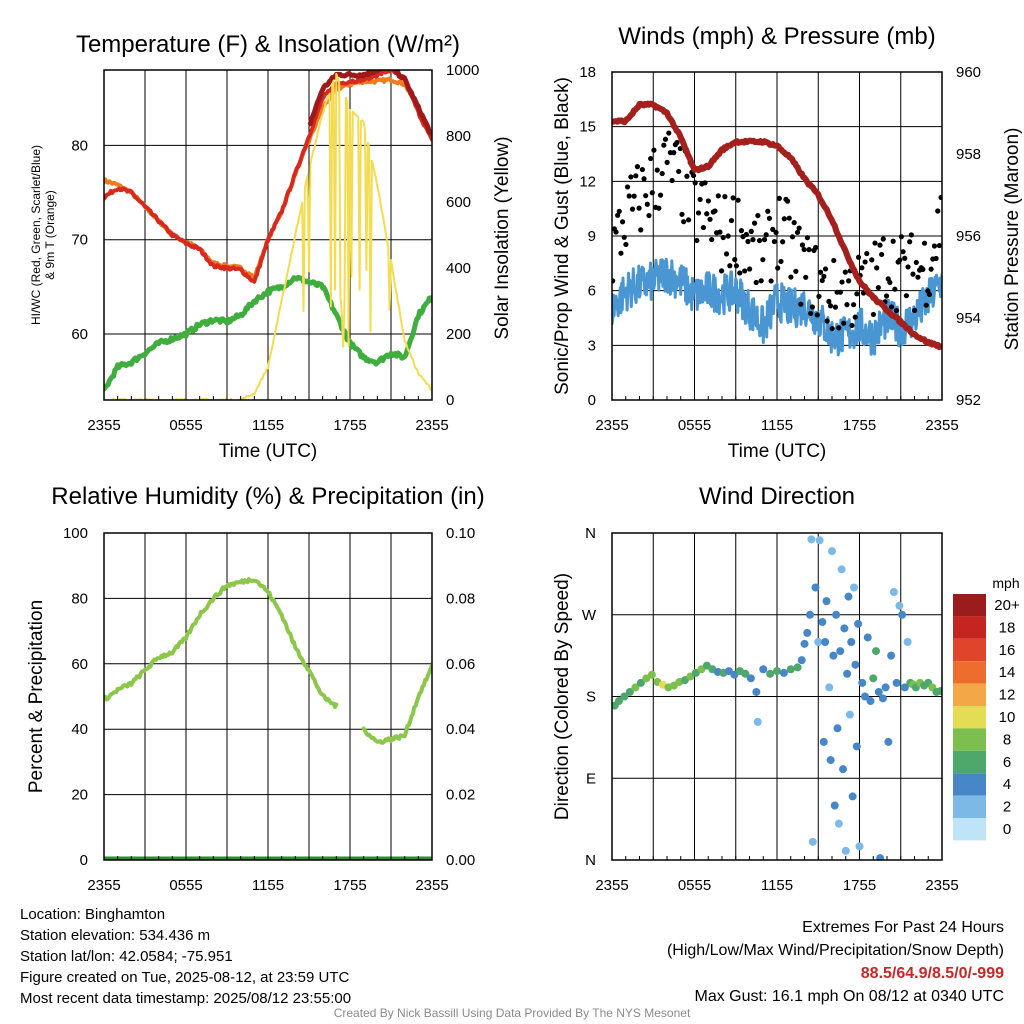  Describe the element at coordinates (968, 318) in the screenshot. I see `y2-tick-label: 954` at that location.